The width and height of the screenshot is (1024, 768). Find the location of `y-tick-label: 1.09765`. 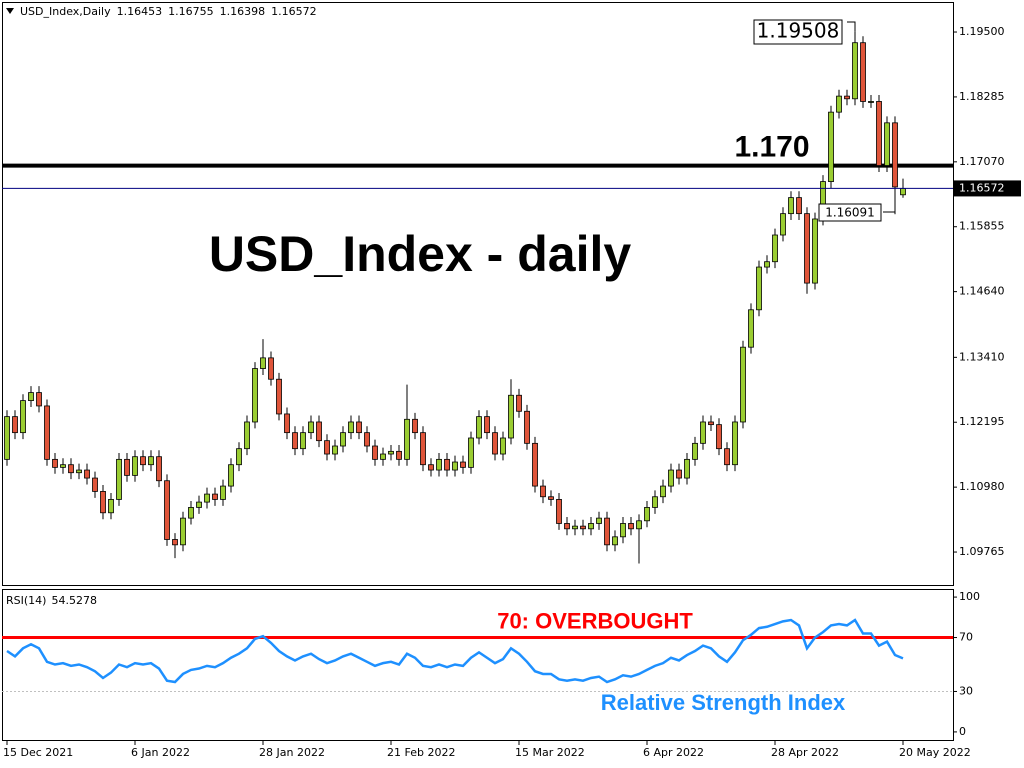

y-tick-label: 1.09765 is located at coordinates (982, 551).